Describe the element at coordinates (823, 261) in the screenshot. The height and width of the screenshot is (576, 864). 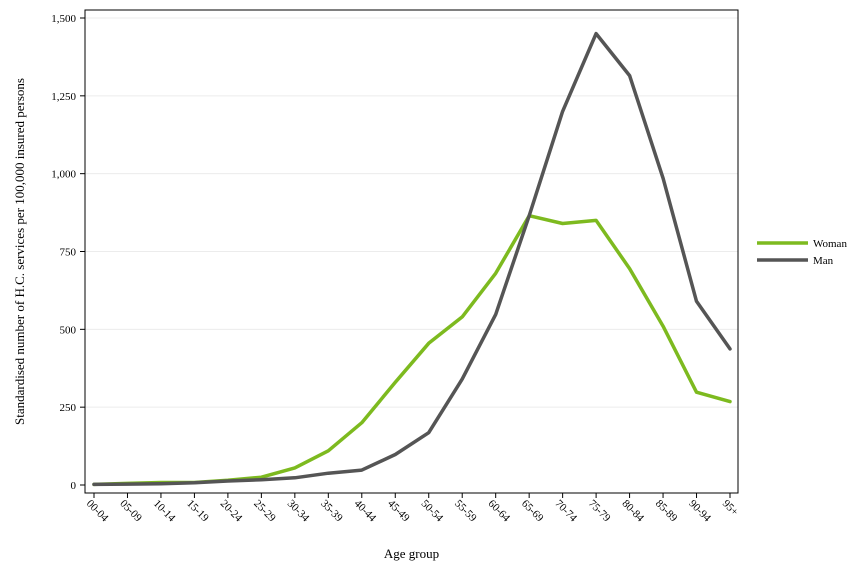
I see `legend-label-man: Man` at that location.